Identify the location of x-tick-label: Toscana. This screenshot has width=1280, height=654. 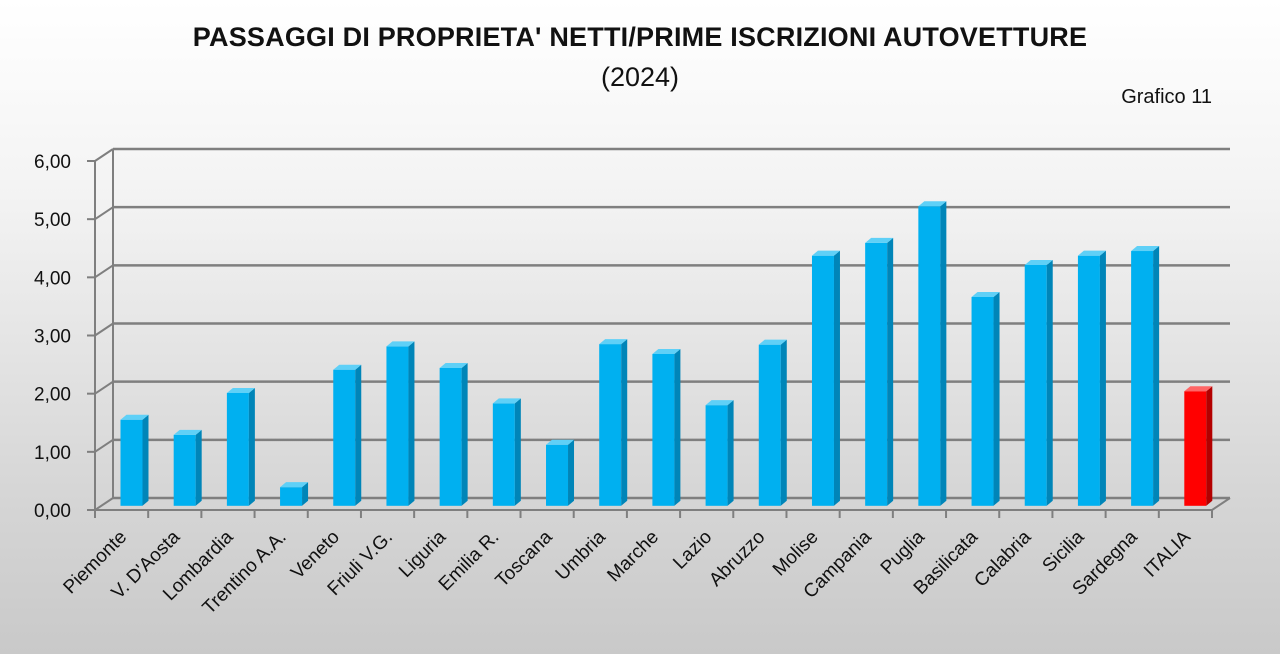
(524, 558).